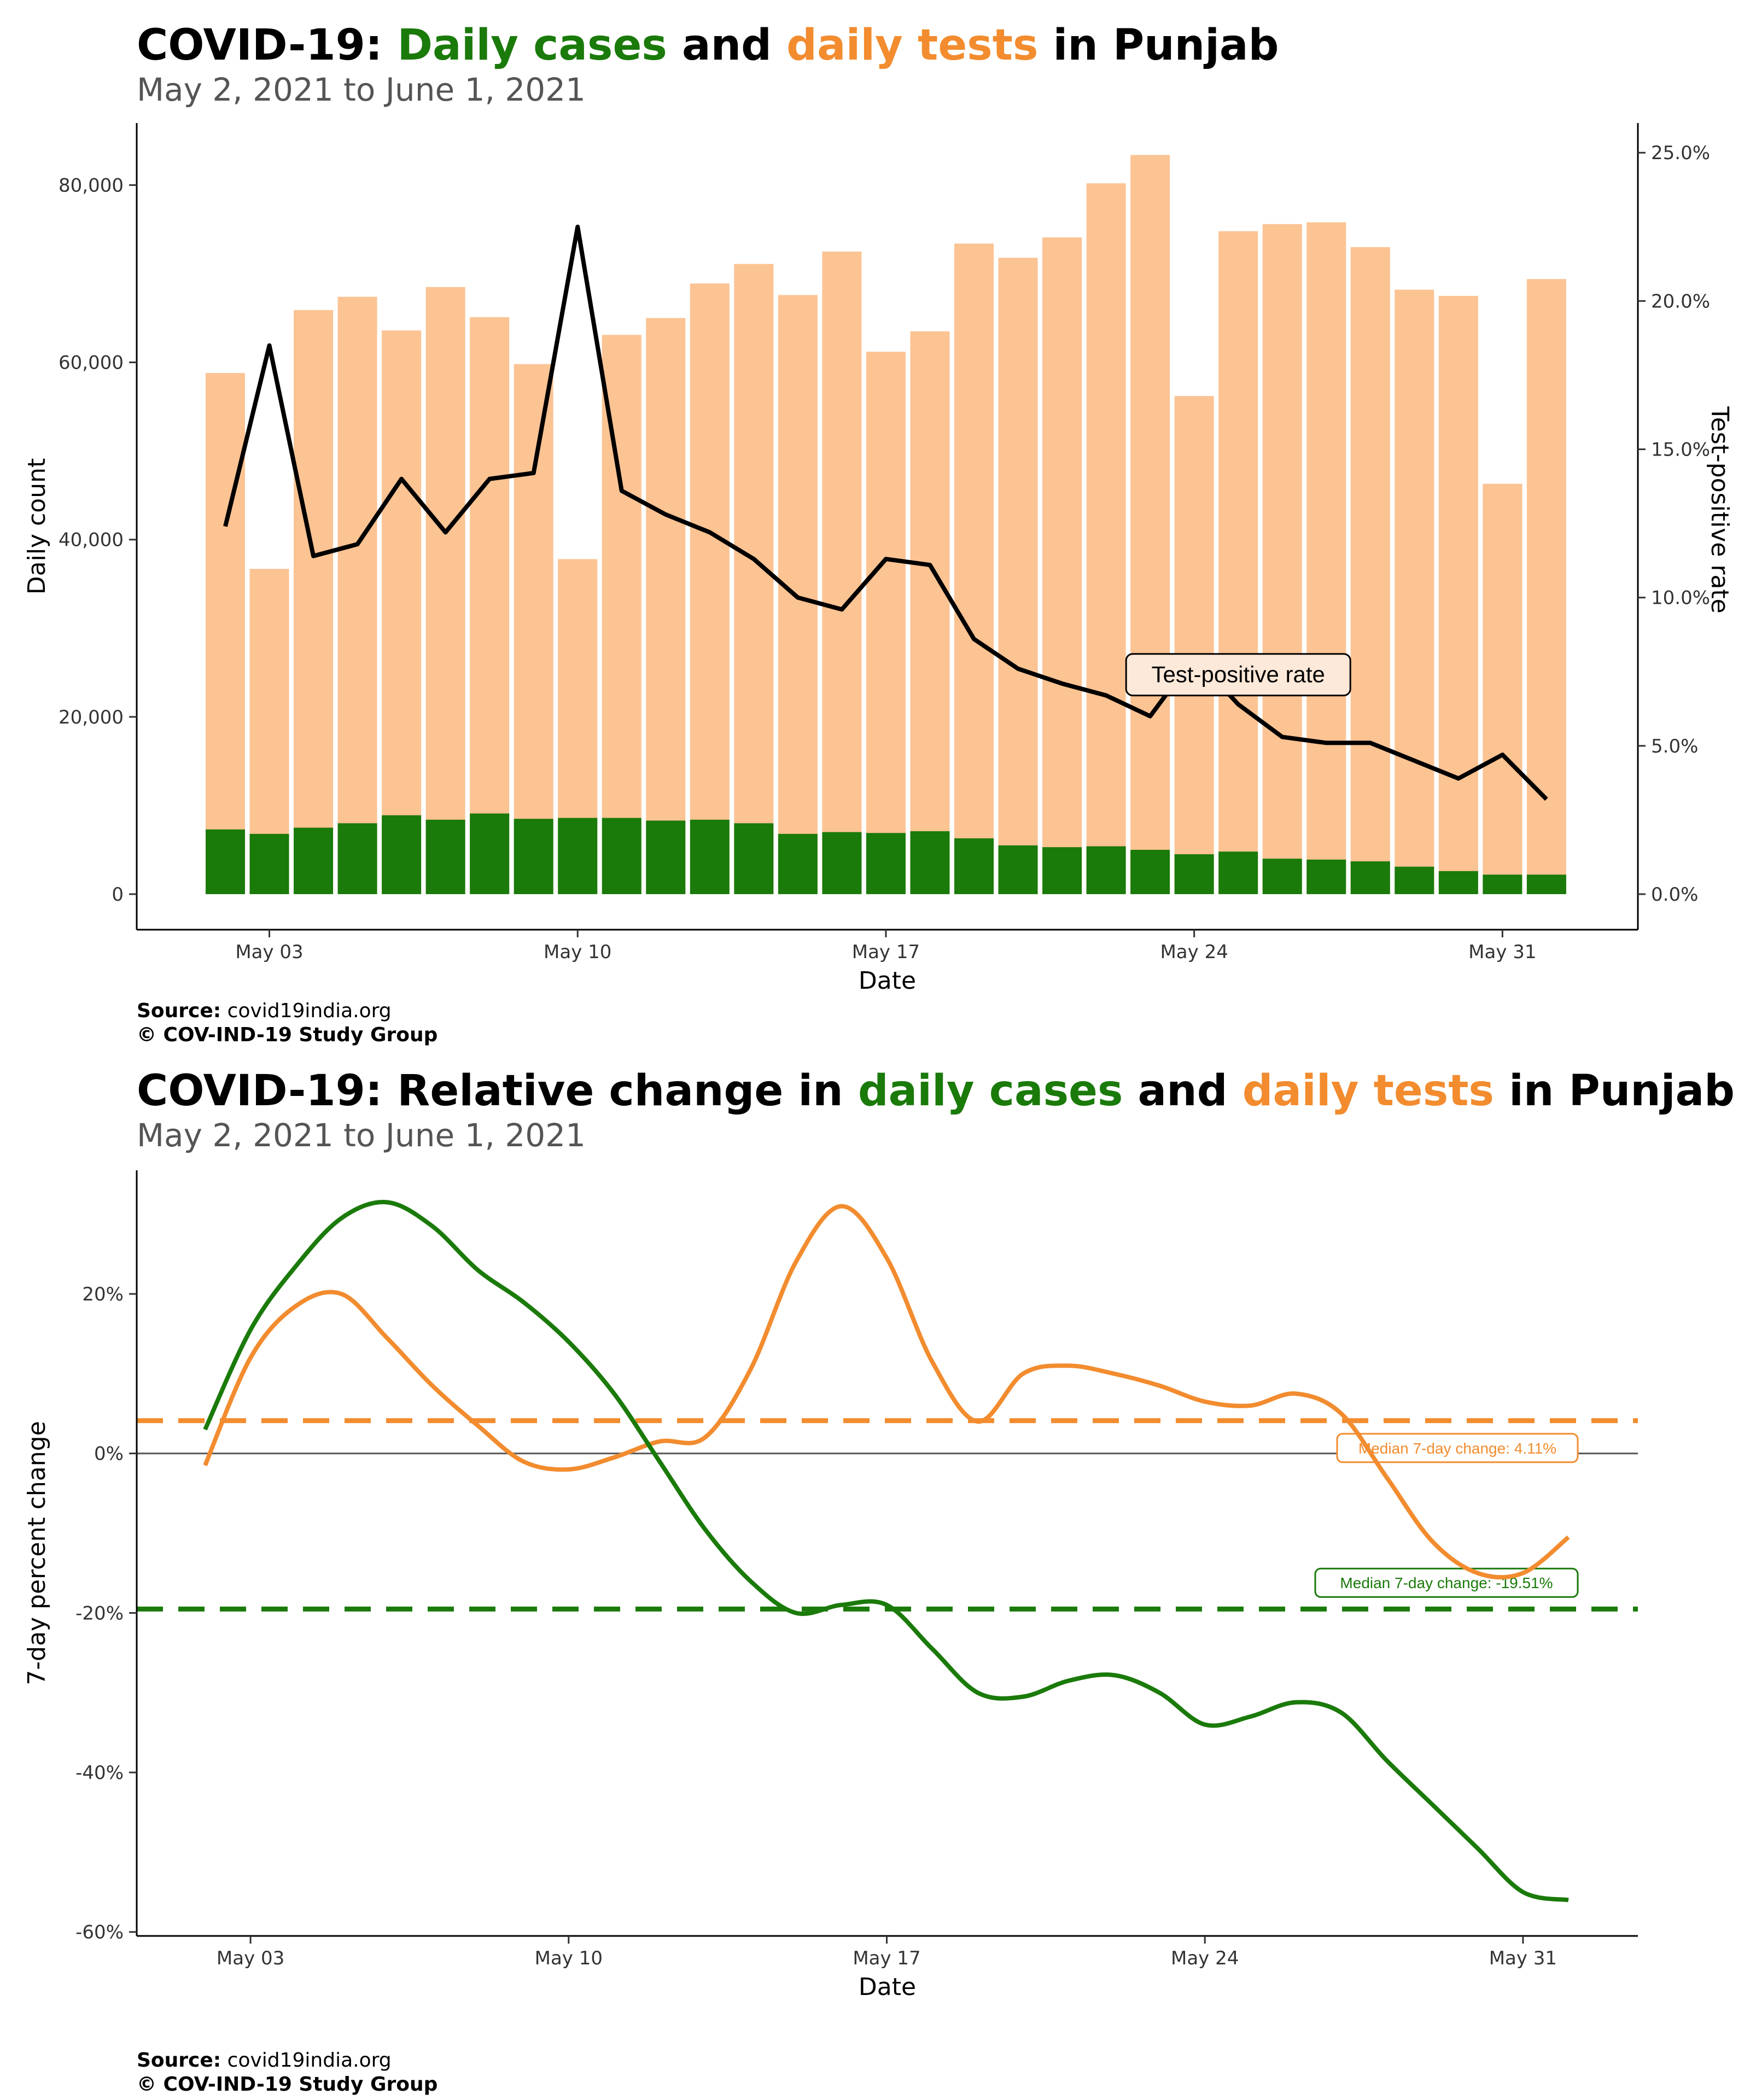  I want to click on annotation-box, so click(1238, 675).